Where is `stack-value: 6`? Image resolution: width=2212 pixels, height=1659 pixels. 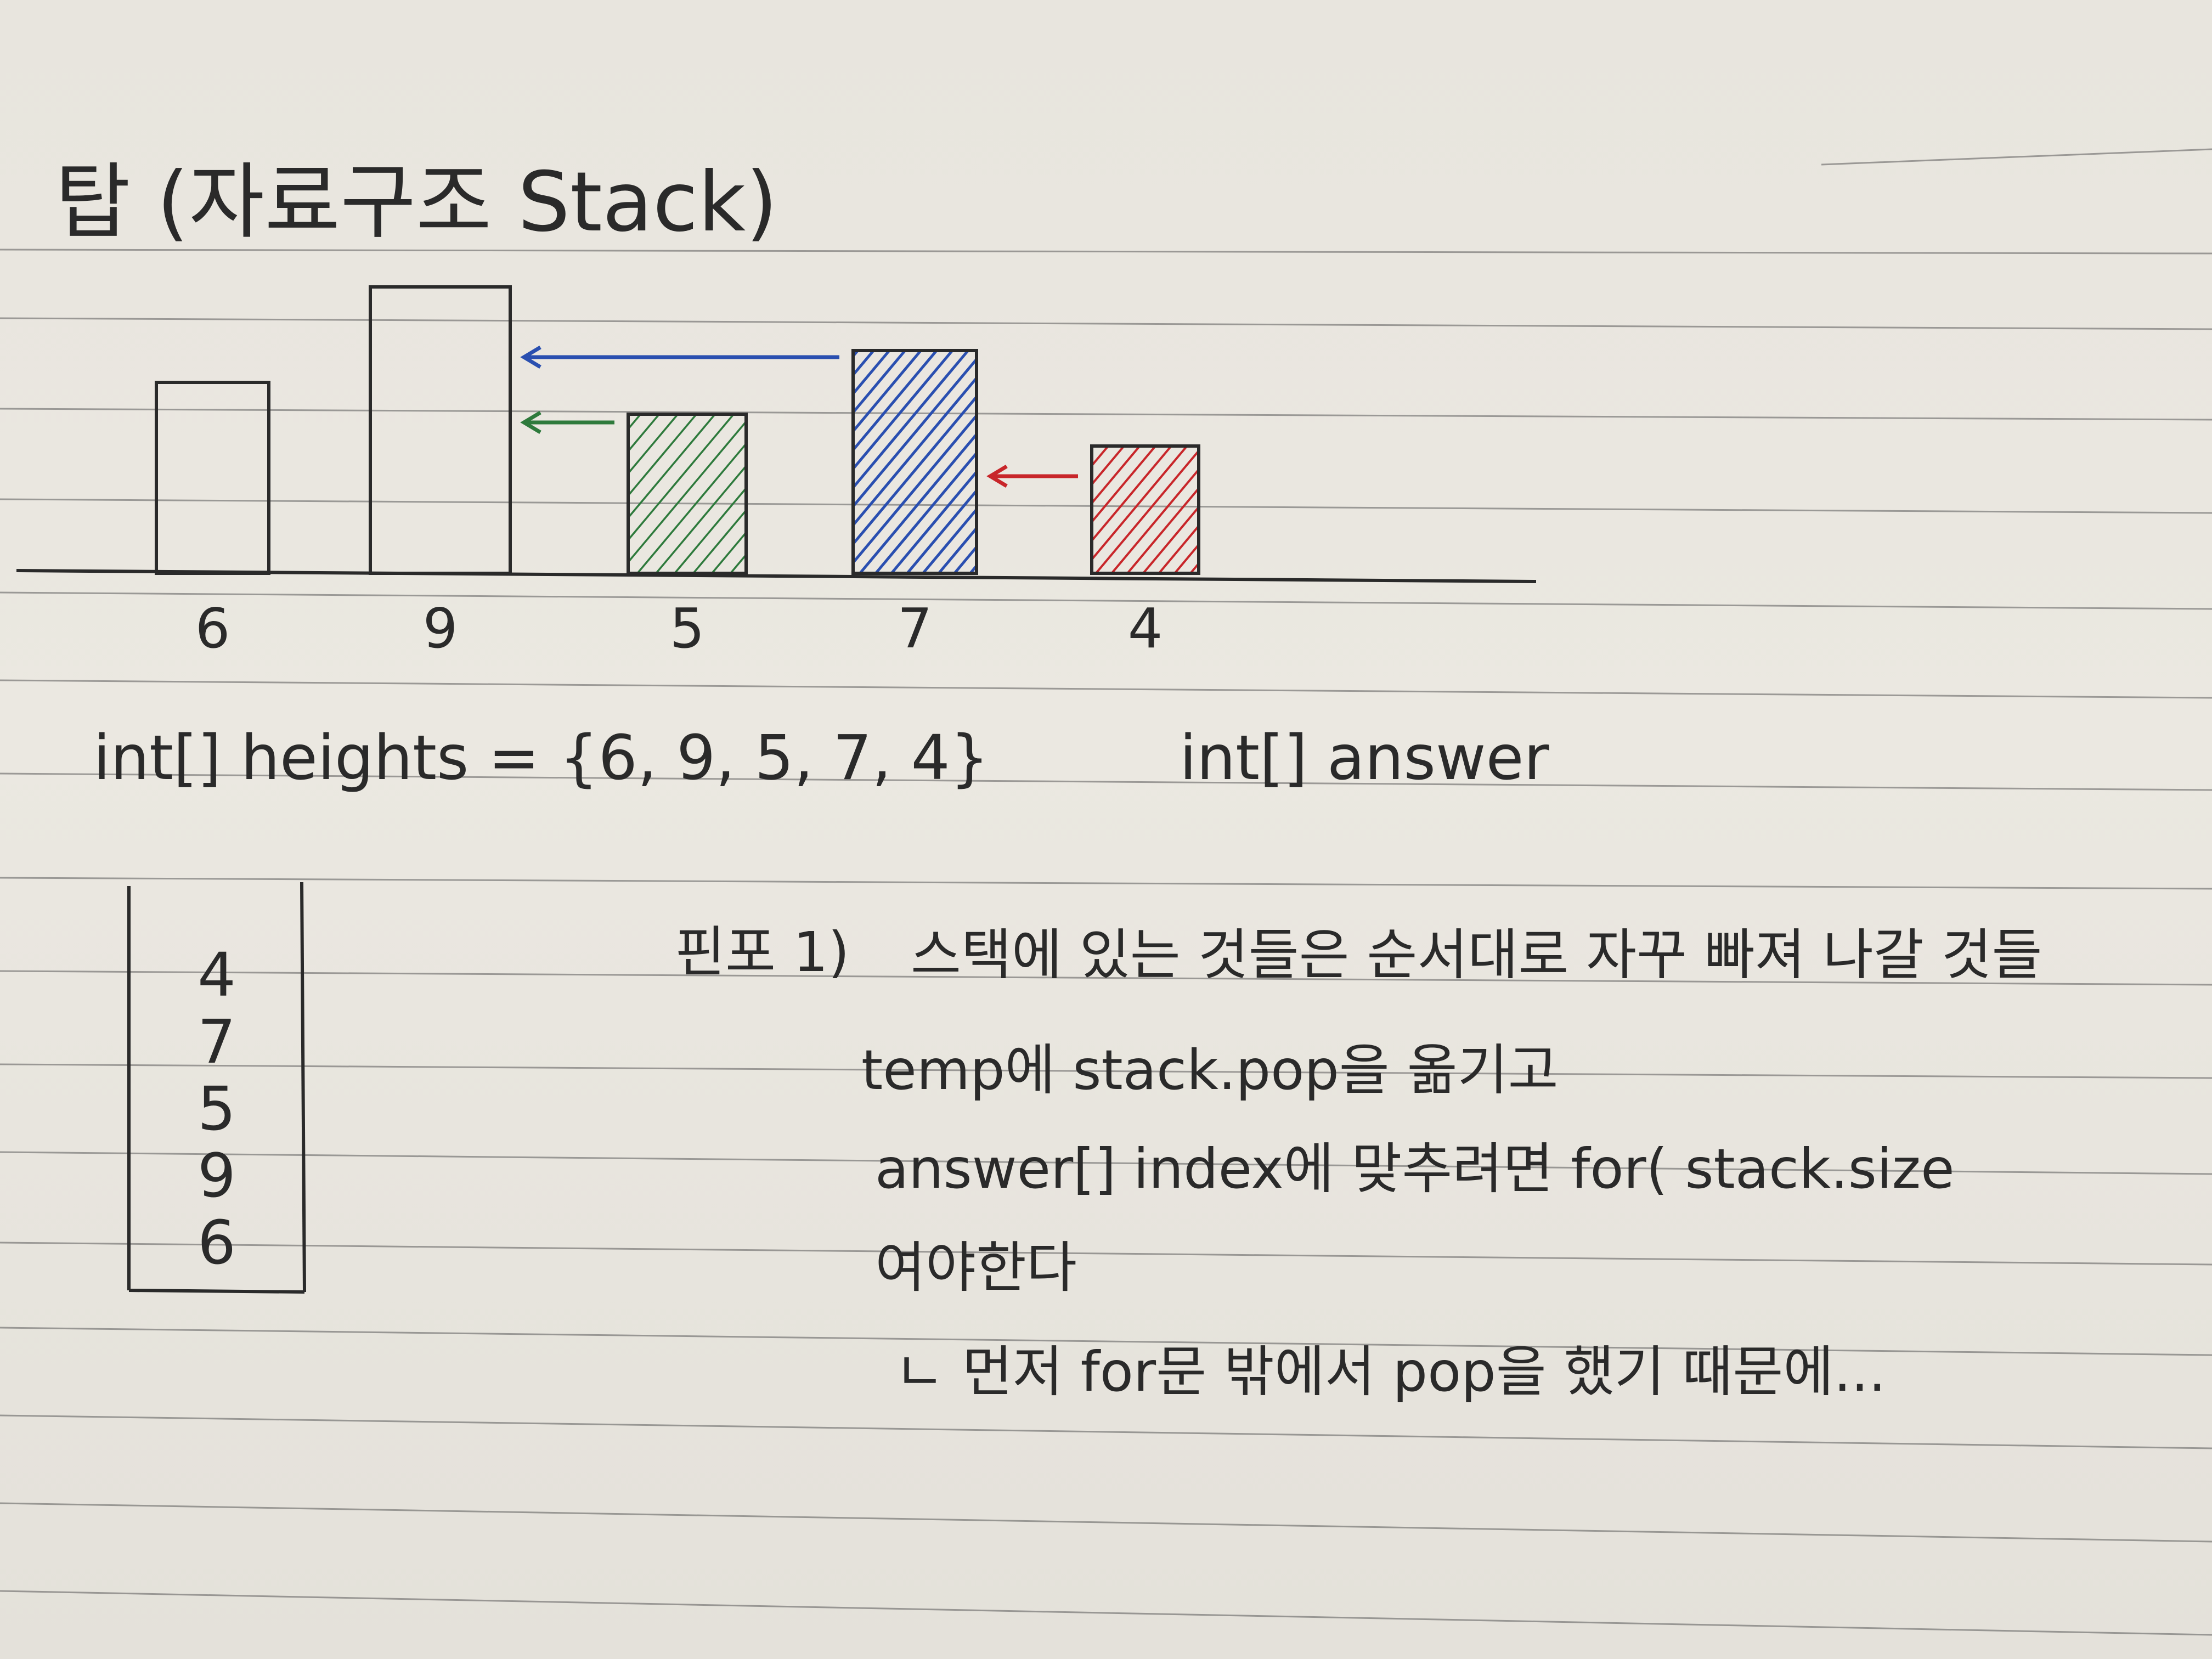
stack-value: 6 is located at coordinates (217, 1242).